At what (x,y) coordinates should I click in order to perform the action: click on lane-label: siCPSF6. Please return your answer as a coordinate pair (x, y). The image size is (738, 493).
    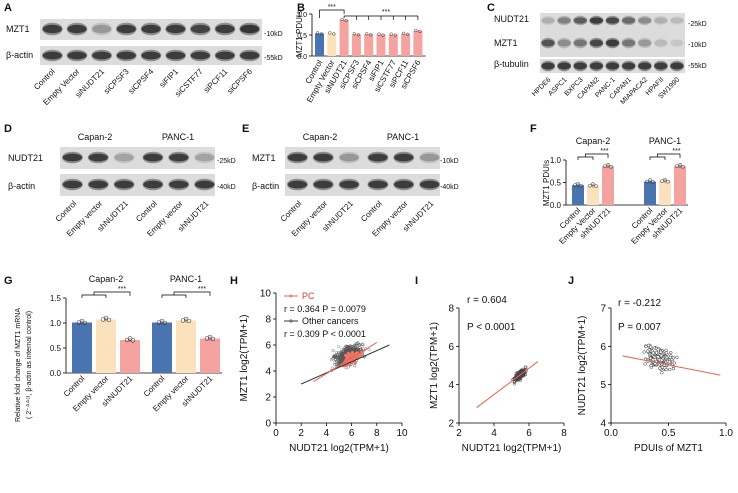
    Looking at the image, I should click on (239, 81).